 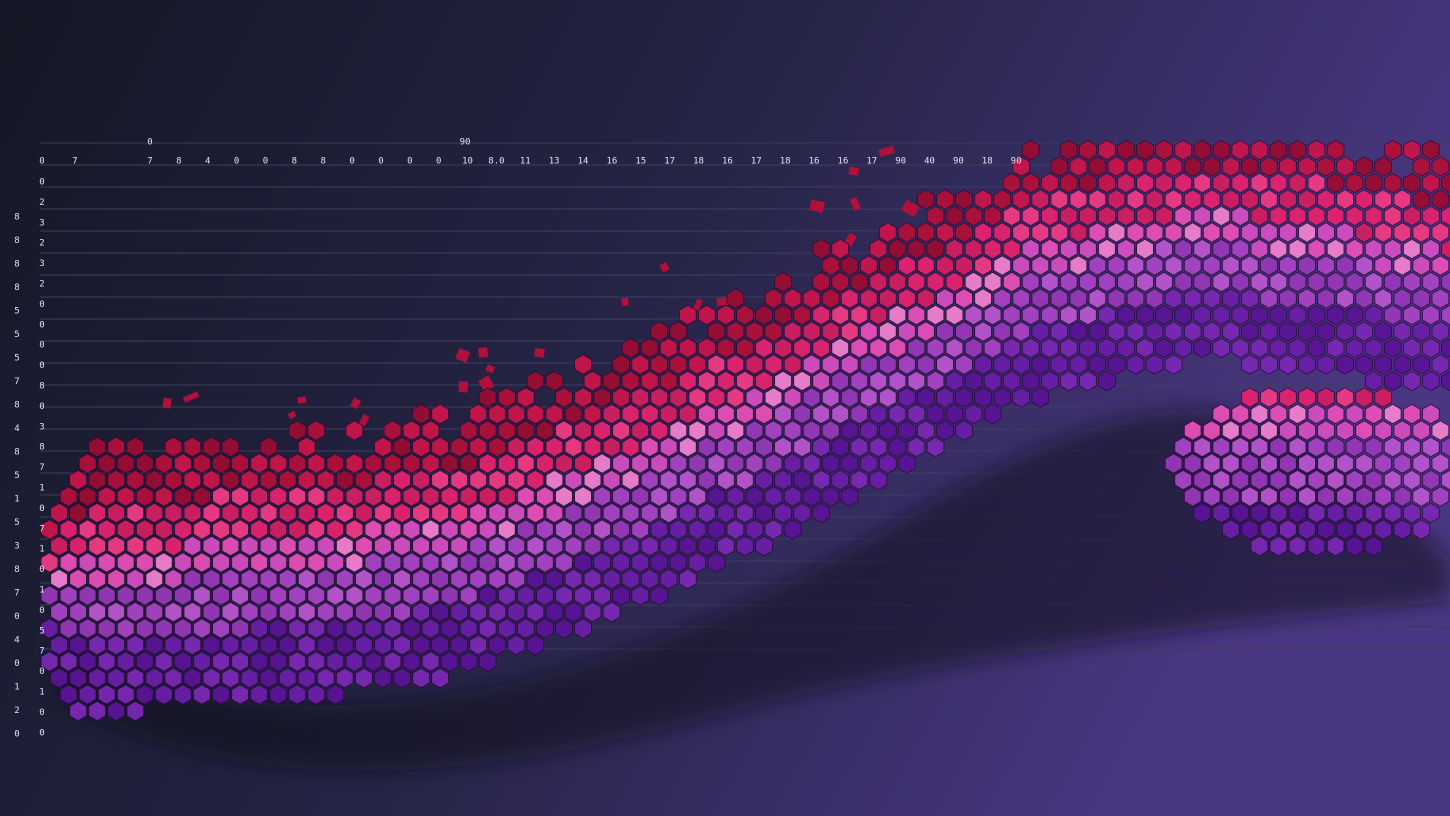 What do you see at coordinates (16, 265) in the screenshot?
I see `side-label: 8` at bounding box center [16, 265].